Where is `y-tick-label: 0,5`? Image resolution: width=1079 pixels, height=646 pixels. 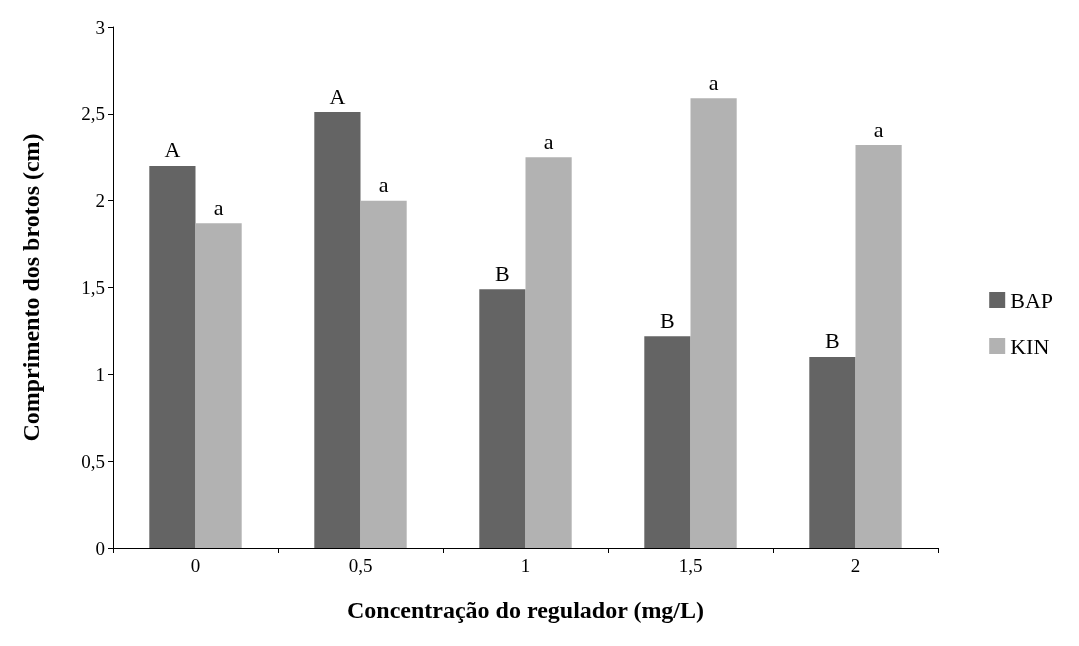 y-tick-label: 0,5 is located at coordinates (93, 461).